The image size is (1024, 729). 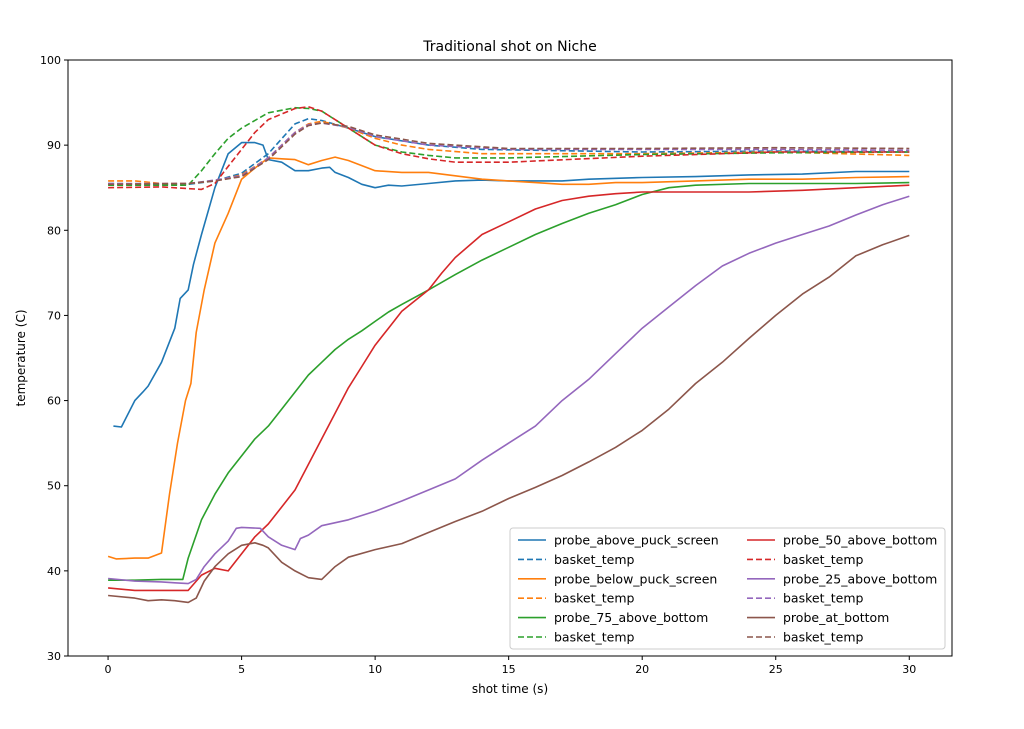 What do you see at coordinates (836, 617) in the screenshot?
I see `legend-label: probe_at_bottom` at bounding box center [836, 617].